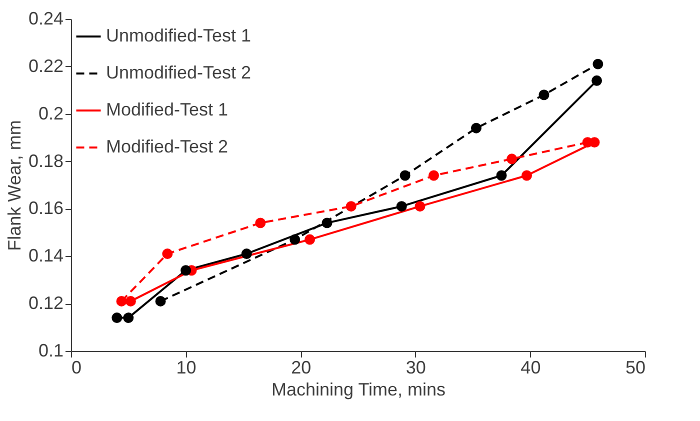 This screenshot has height=421, width=700. What do you see at coordinates (51, 113) in the screenshot?
I see `y-tick-label: 0.2` at bounding box center [51, 113].